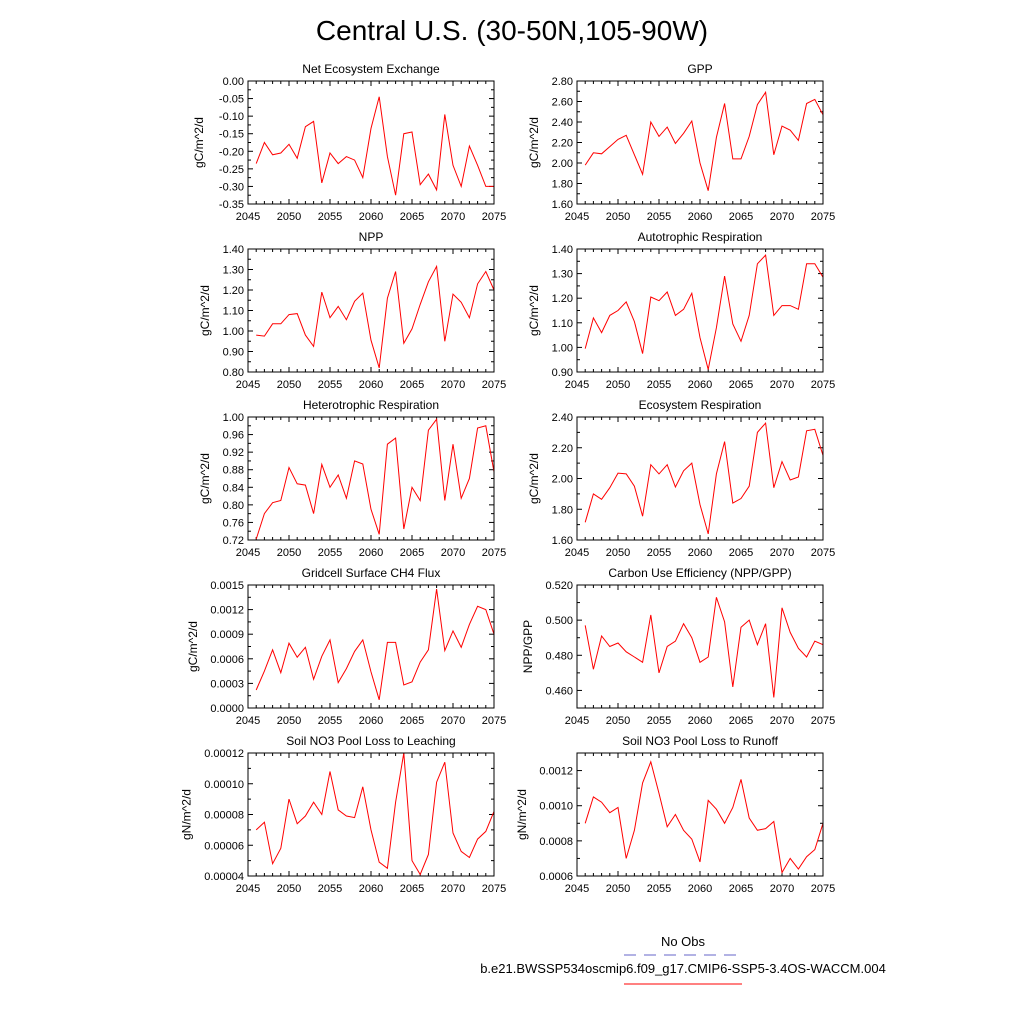 This screenshot has height=1024, width=1024. Describe the element at coordinates (562, 164) in the screenshot. I see `y-tick-label: 2.00` at that location.